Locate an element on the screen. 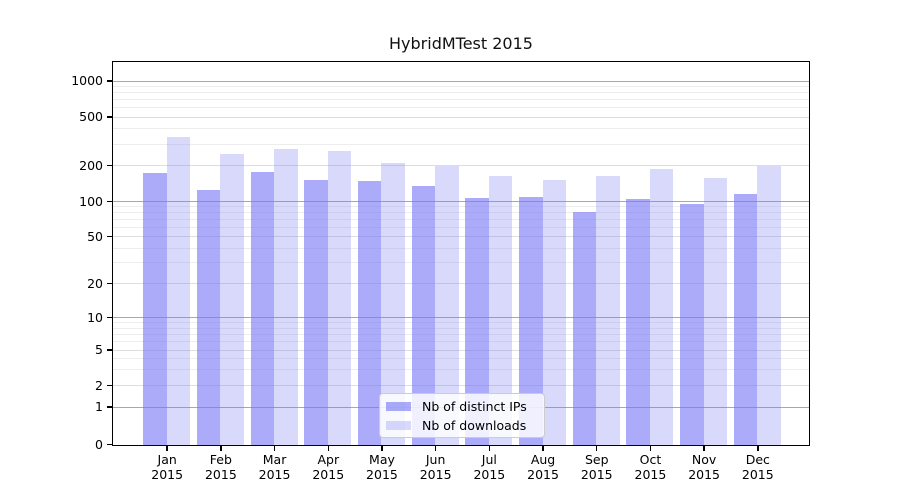 This screenshot has width=900, height=500. x-tick-label-may: May 2015 is located at coordinates (382, 467).